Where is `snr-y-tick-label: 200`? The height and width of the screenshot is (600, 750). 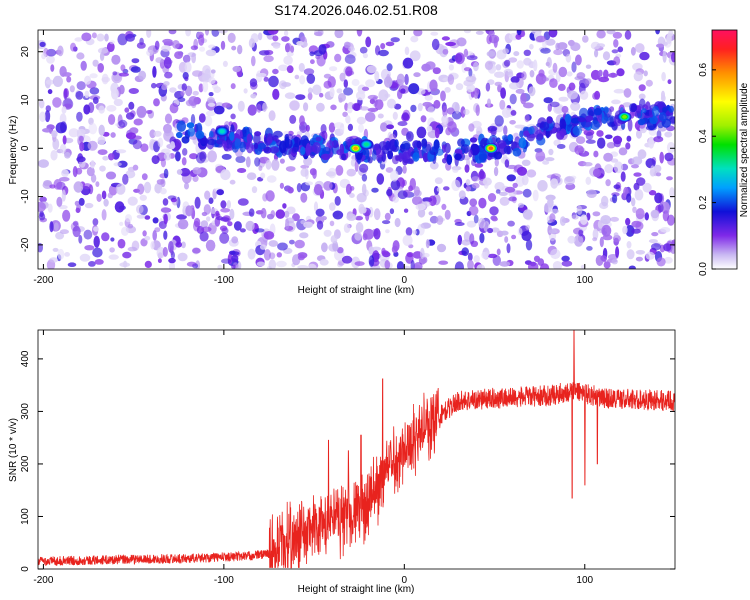 snr-y-tick-label: 200 is located at coordinates (25, 463).